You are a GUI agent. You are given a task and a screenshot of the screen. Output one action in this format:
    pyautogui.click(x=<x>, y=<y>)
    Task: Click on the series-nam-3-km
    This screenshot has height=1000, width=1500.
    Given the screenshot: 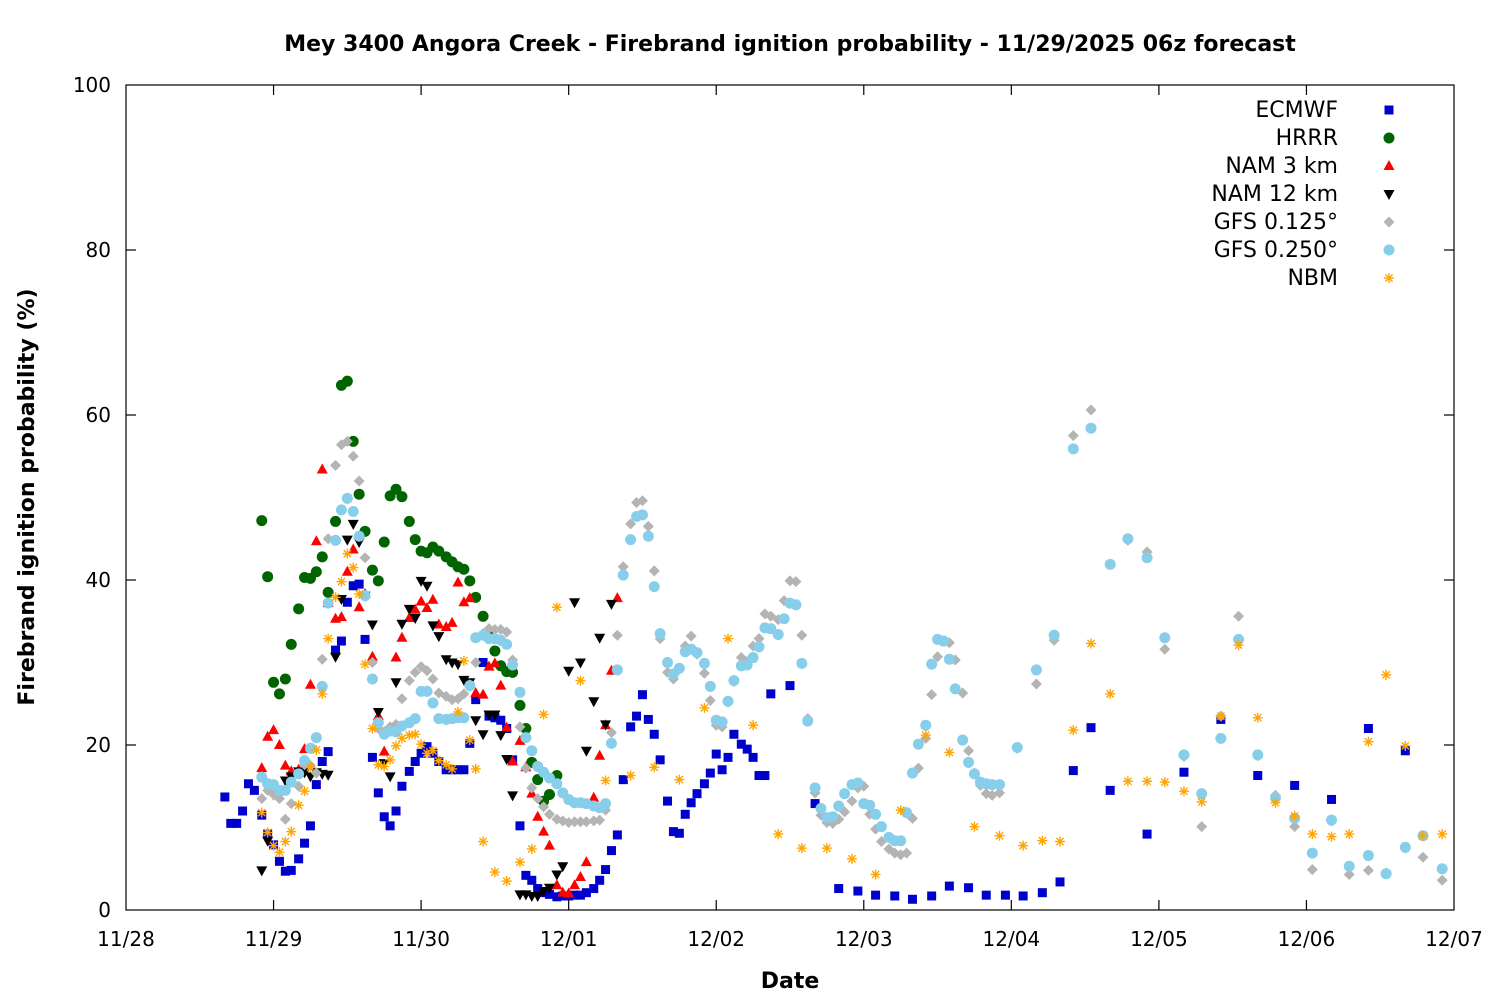 What is the action you would take?
    pyautogui.click(x=439, y=680)
    